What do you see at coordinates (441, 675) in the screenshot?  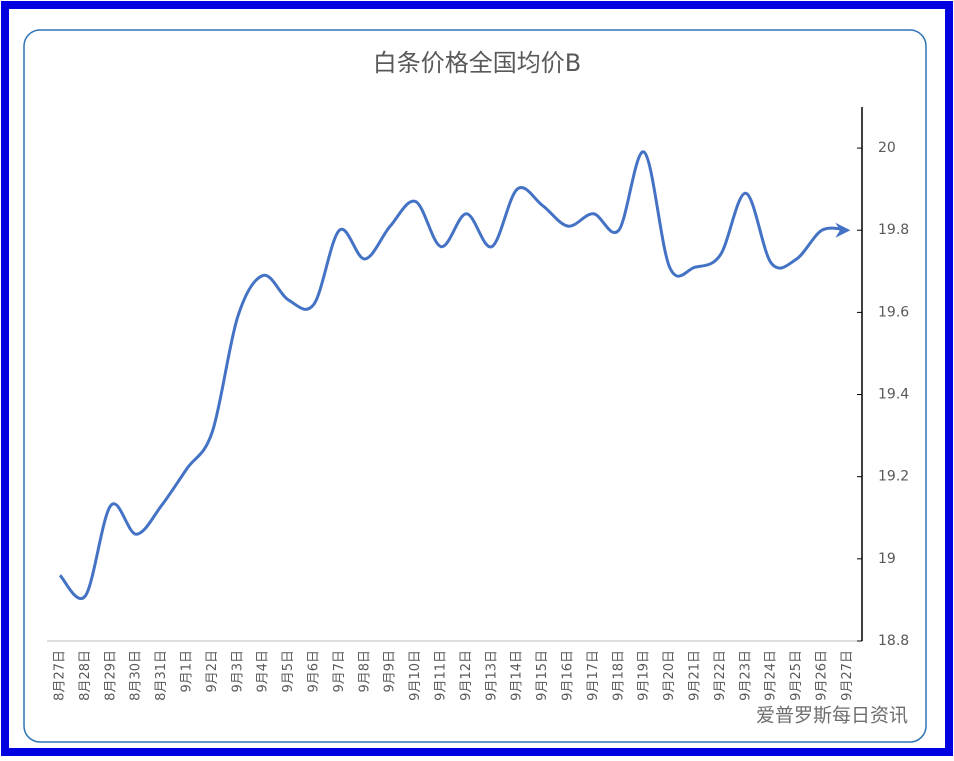 I see `x-tick-label: 9月11日` at bounding box center [441, 675].